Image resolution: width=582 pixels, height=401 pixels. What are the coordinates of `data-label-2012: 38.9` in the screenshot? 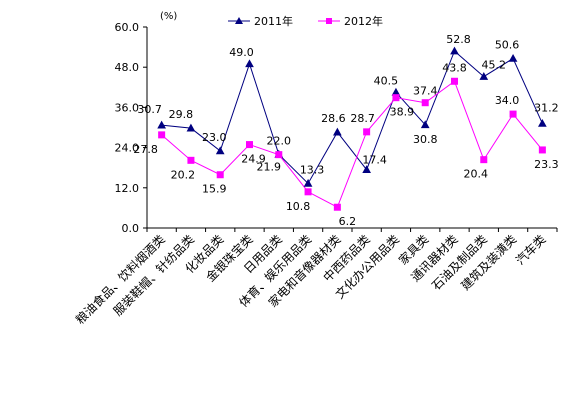 It's located at (402, 112).